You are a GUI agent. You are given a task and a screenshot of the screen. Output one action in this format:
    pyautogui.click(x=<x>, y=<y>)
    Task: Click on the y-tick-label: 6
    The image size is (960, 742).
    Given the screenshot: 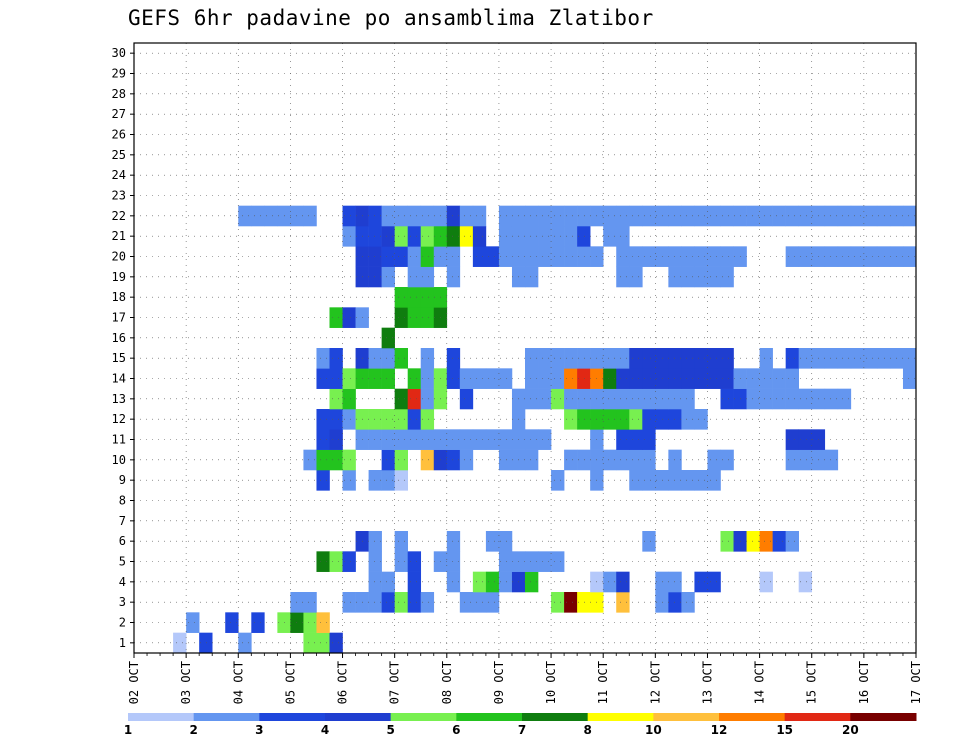 What is the action you would take?
    pyautogui.click(x=122, y=541)
    